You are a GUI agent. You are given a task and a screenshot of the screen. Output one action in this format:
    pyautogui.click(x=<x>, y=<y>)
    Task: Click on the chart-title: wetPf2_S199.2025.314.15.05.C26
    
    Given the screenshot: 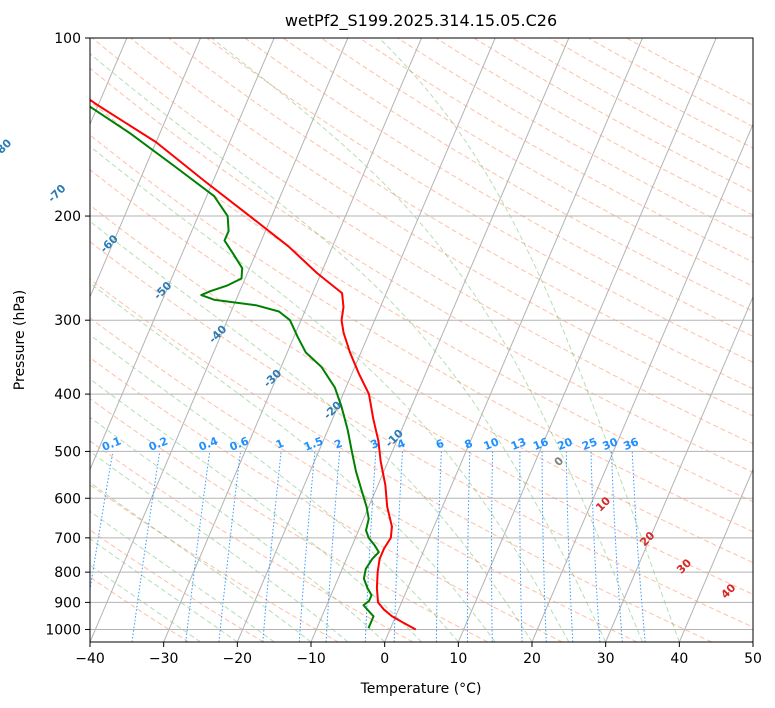 What is the action you would take?
    pyautogui.click(x=421, y=21)
    